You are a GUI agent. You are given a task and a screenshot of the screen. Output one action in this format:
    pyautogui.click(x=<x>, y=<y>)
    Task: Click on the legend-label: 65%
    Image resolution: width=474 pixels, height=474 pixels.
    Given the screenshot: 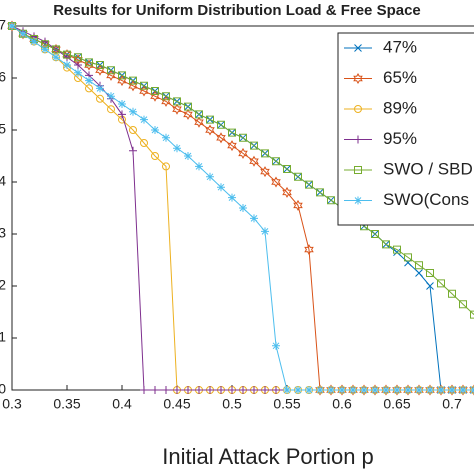 What is the action you would take?
    pyautogui.click(x=400, y=77)
    